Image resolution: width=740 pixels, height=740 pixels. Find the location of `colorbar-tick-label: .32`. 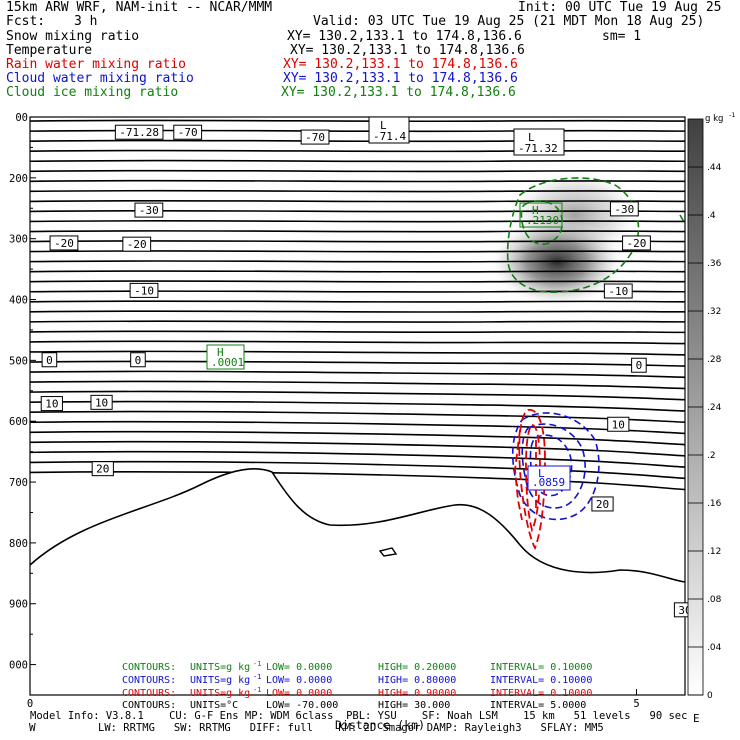

colorbar-tick-label: .32 is located at coordinates (714, 312).